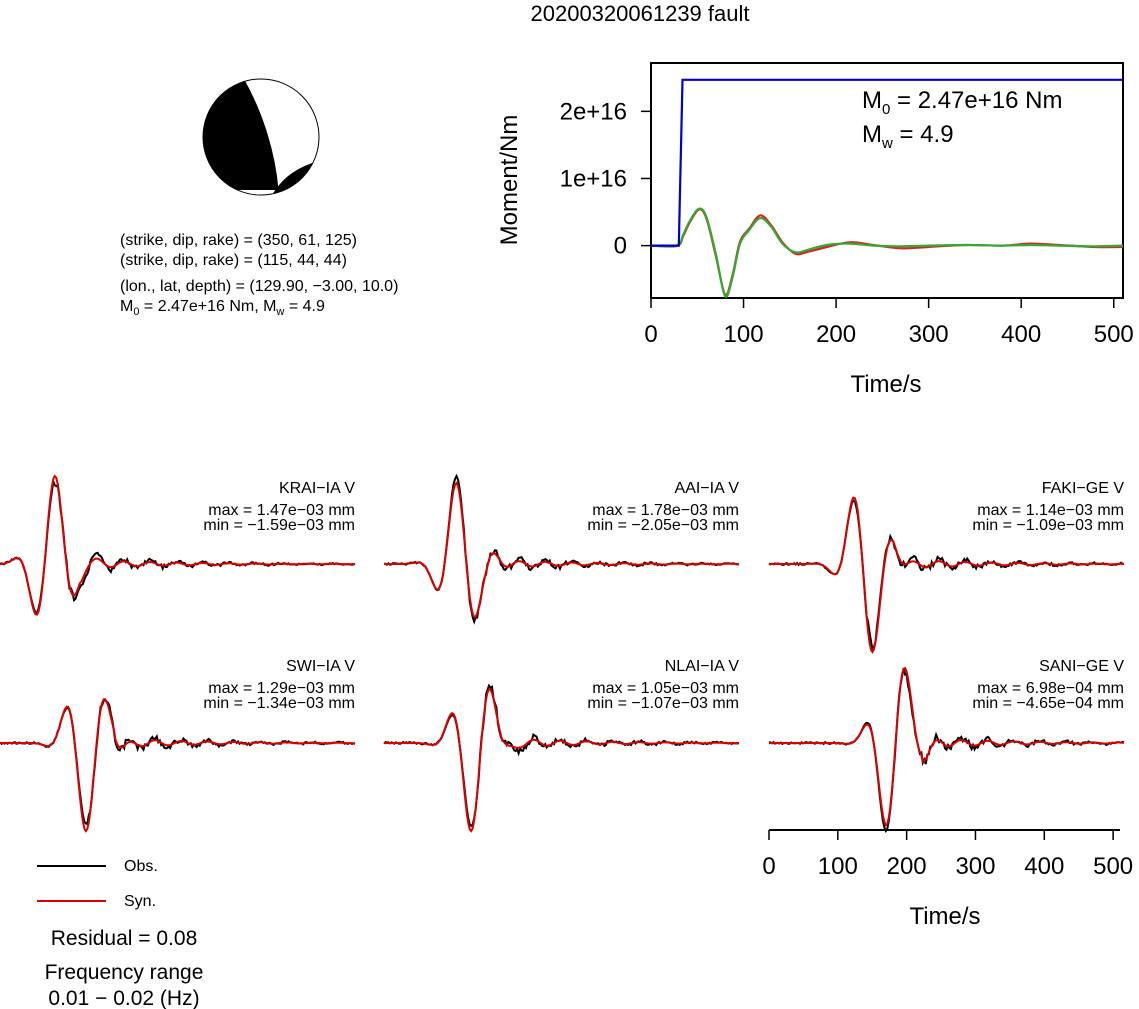 This screenshot has width=1139, height=1009. Describe the element at coordinates (1044, 866) in the screenshot. I see `waveform-xtick-label: 400` at that location.